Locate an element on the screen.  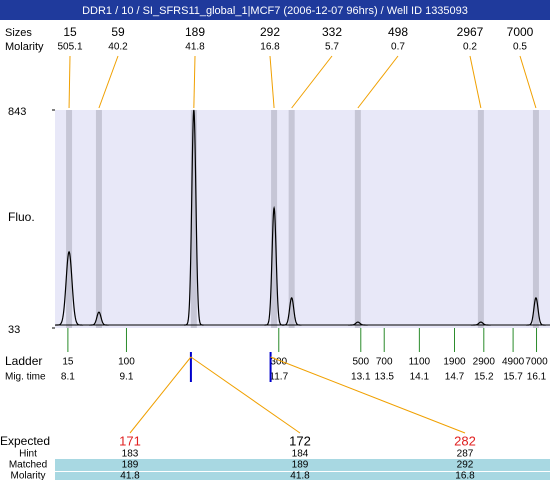
ladder-size: 4900 is located at coordinates (513, 362).